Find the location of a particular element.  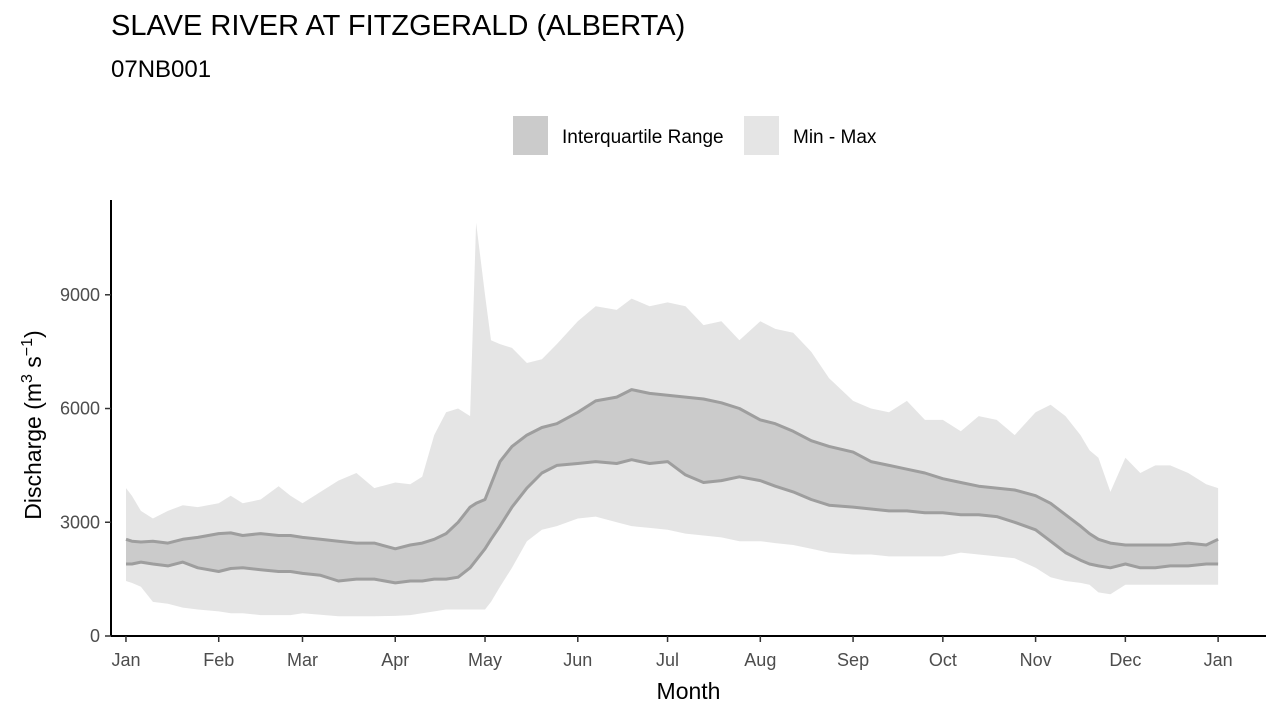

y-axis-title: Discharge (m3 s−1) is located at coordinates (32, 424).